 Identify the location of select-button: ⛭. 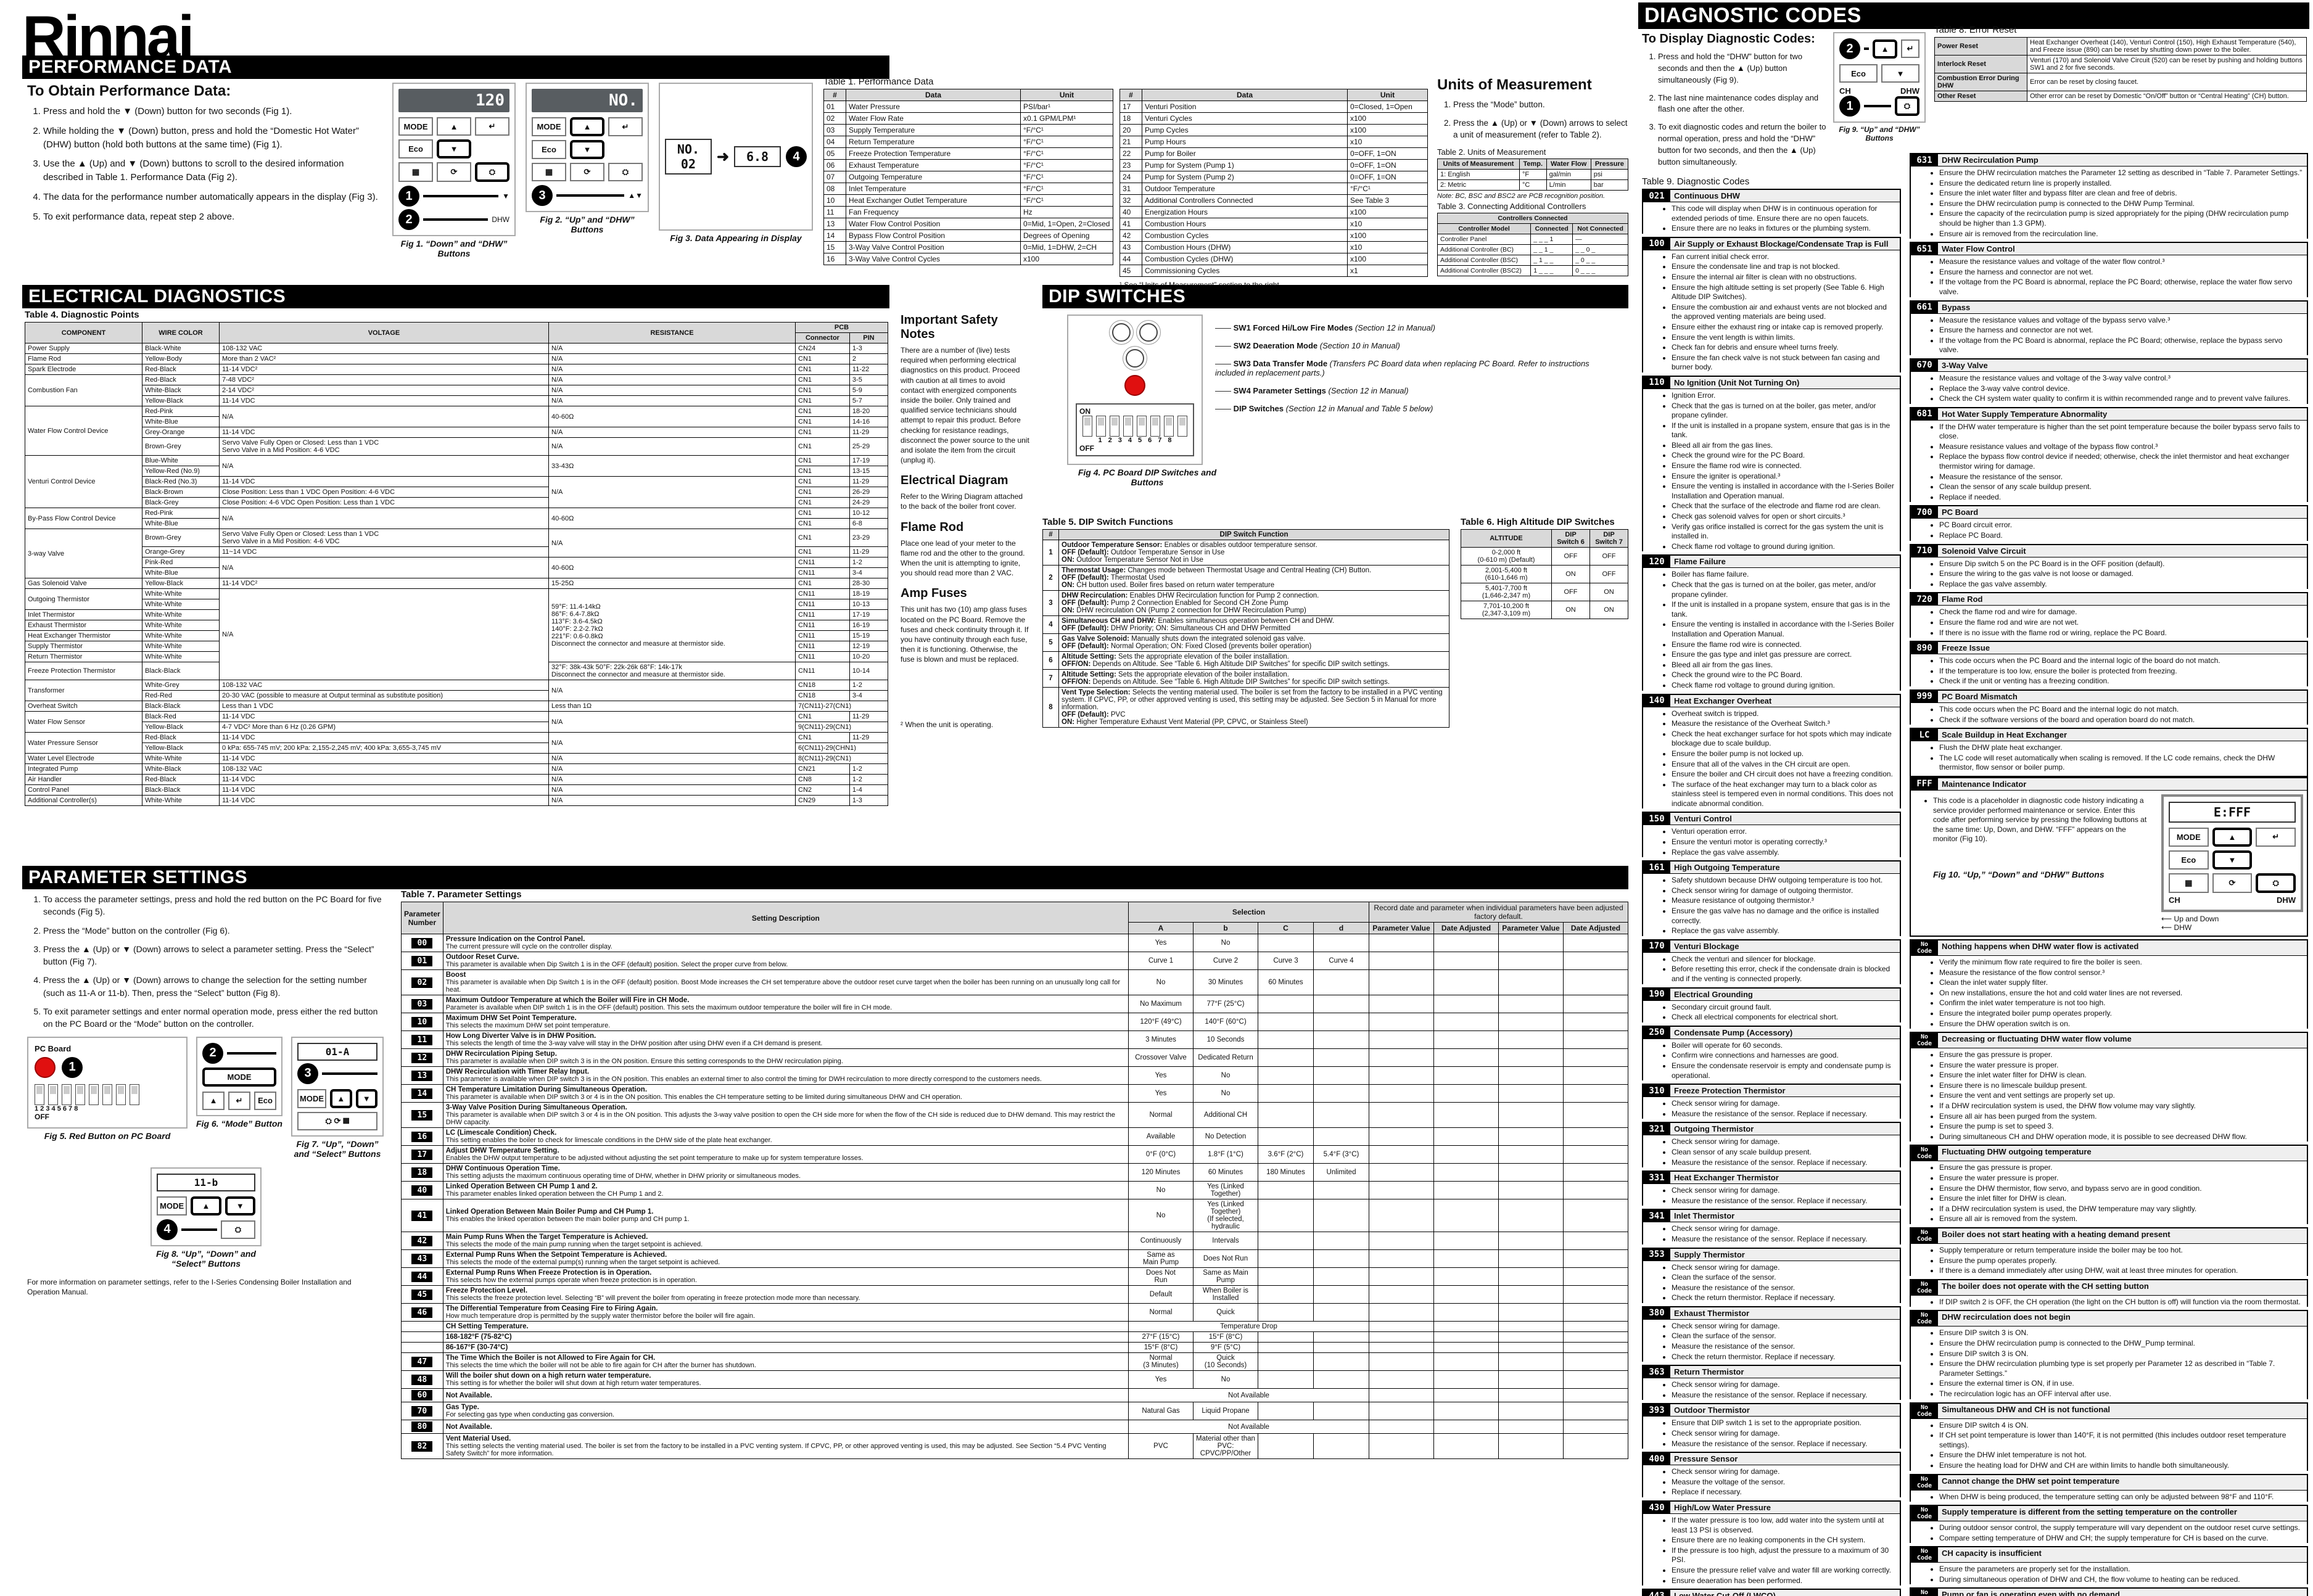
(238, 1229).